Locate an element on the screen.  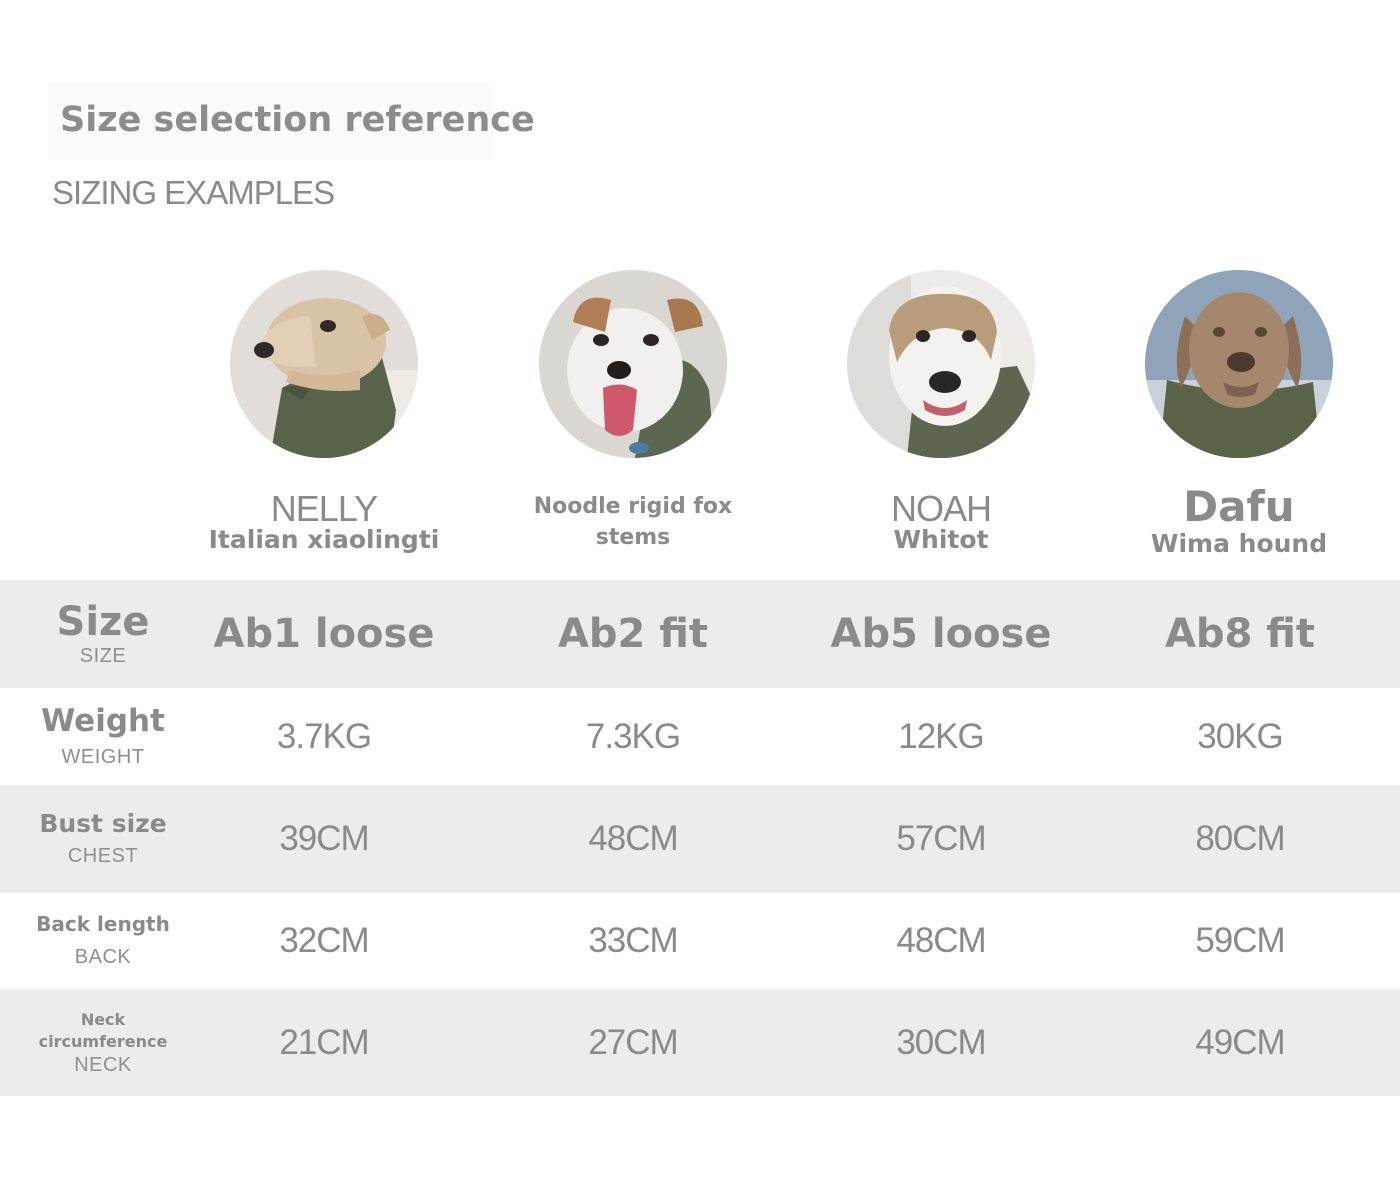
table-cell: 30CM is located at coordinates (941, 1042).